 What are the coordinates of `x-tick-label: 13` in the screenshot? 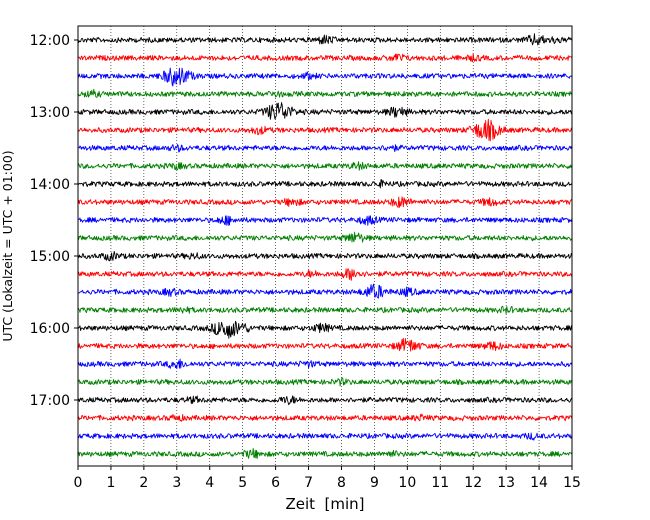 It's located at (506, 483).